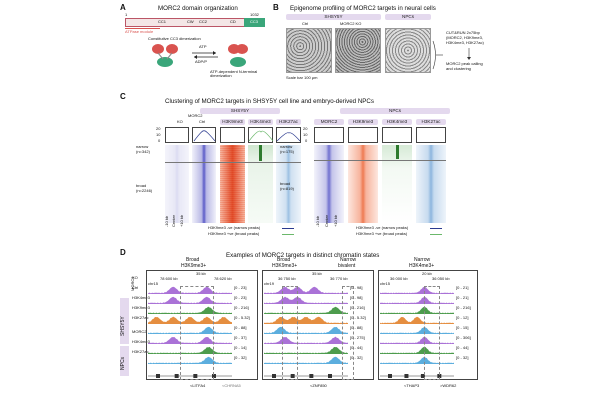  I want to click on d-track-label-h3k4me3: H3K4me3, so click(141, 297).